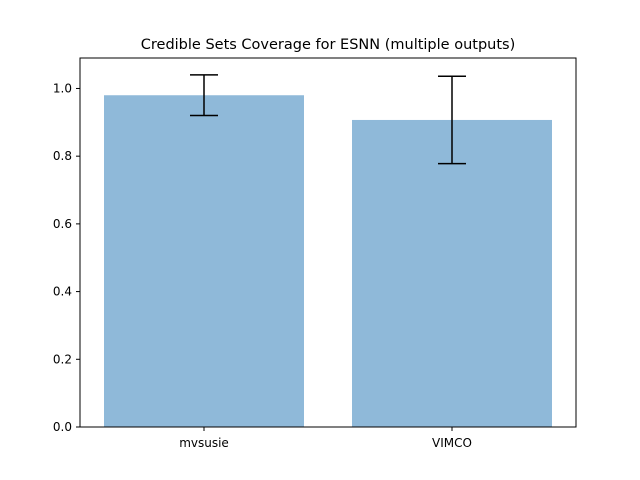 The image size is (640, 480). I want to click on y-tick-label: 0.4, so click(62, 292).